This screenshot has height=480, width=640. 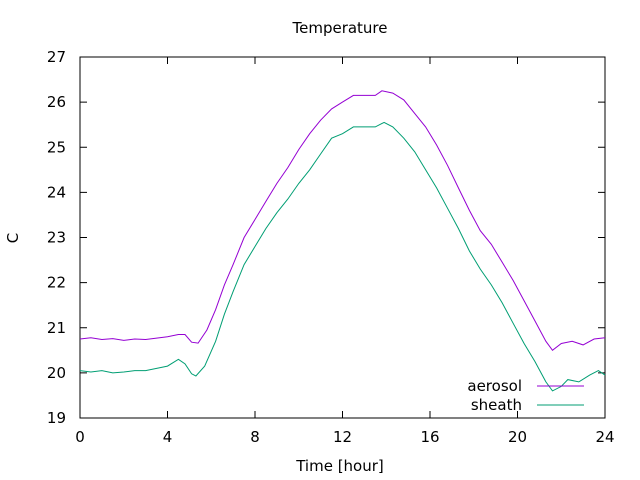 I want to click on x-tick-label: 0, so click(x=80, y=437).